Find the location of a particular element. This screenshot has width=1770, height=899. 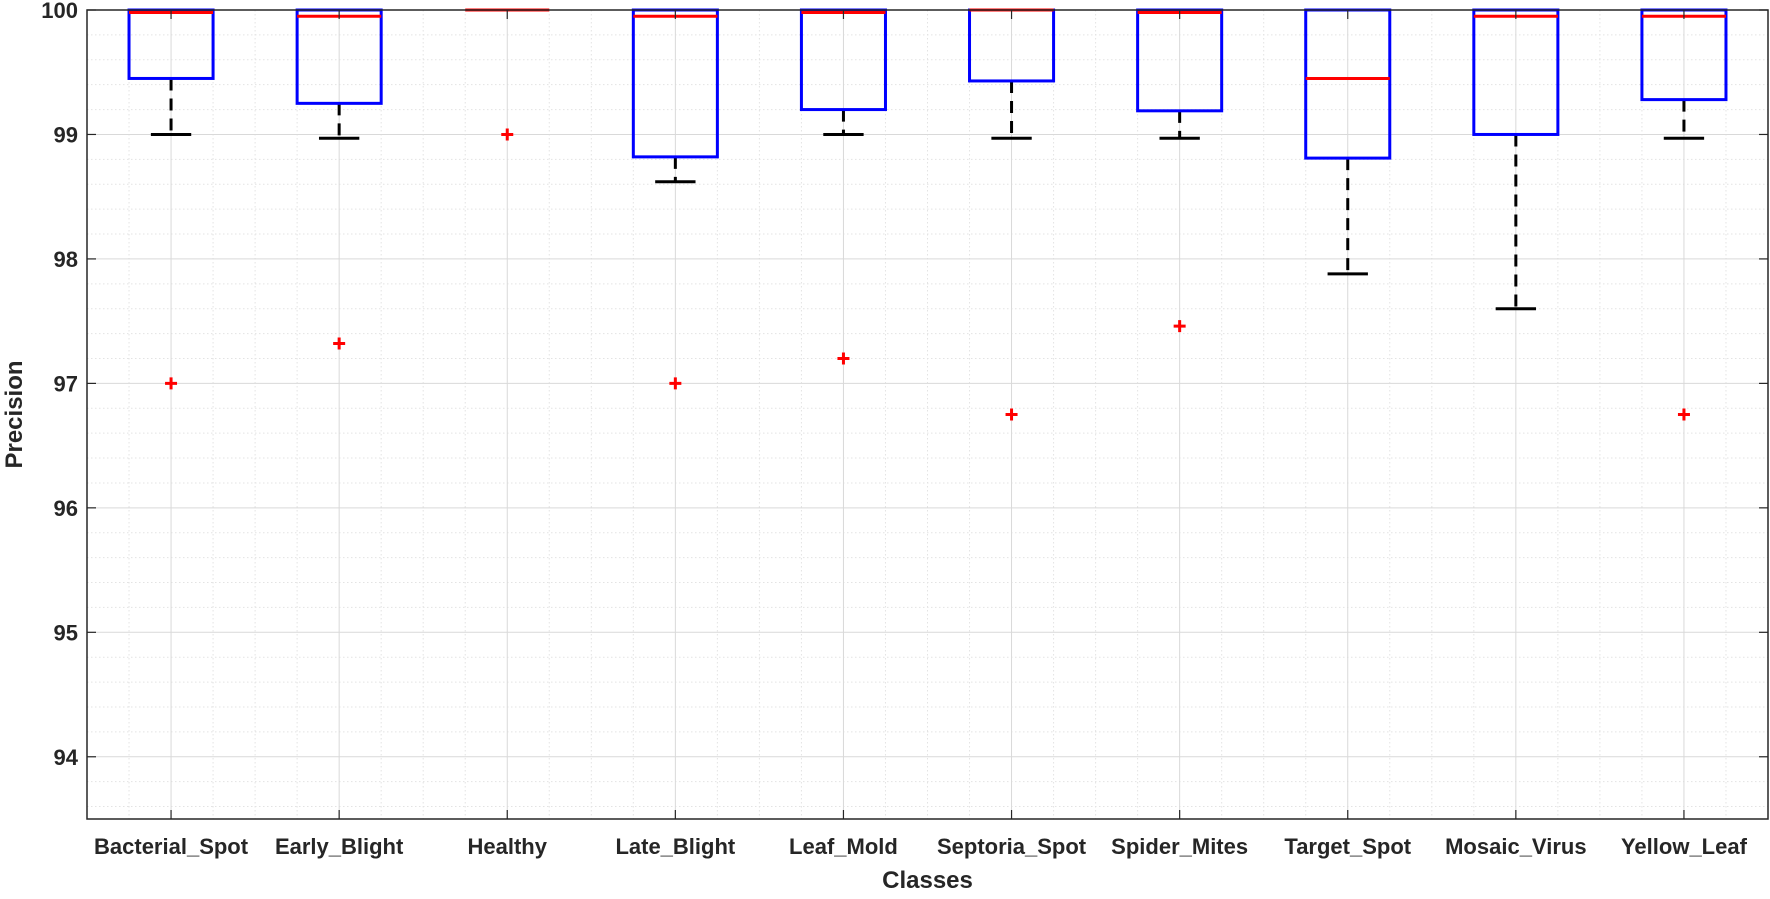

box-group is located at coordinates (339, 179).